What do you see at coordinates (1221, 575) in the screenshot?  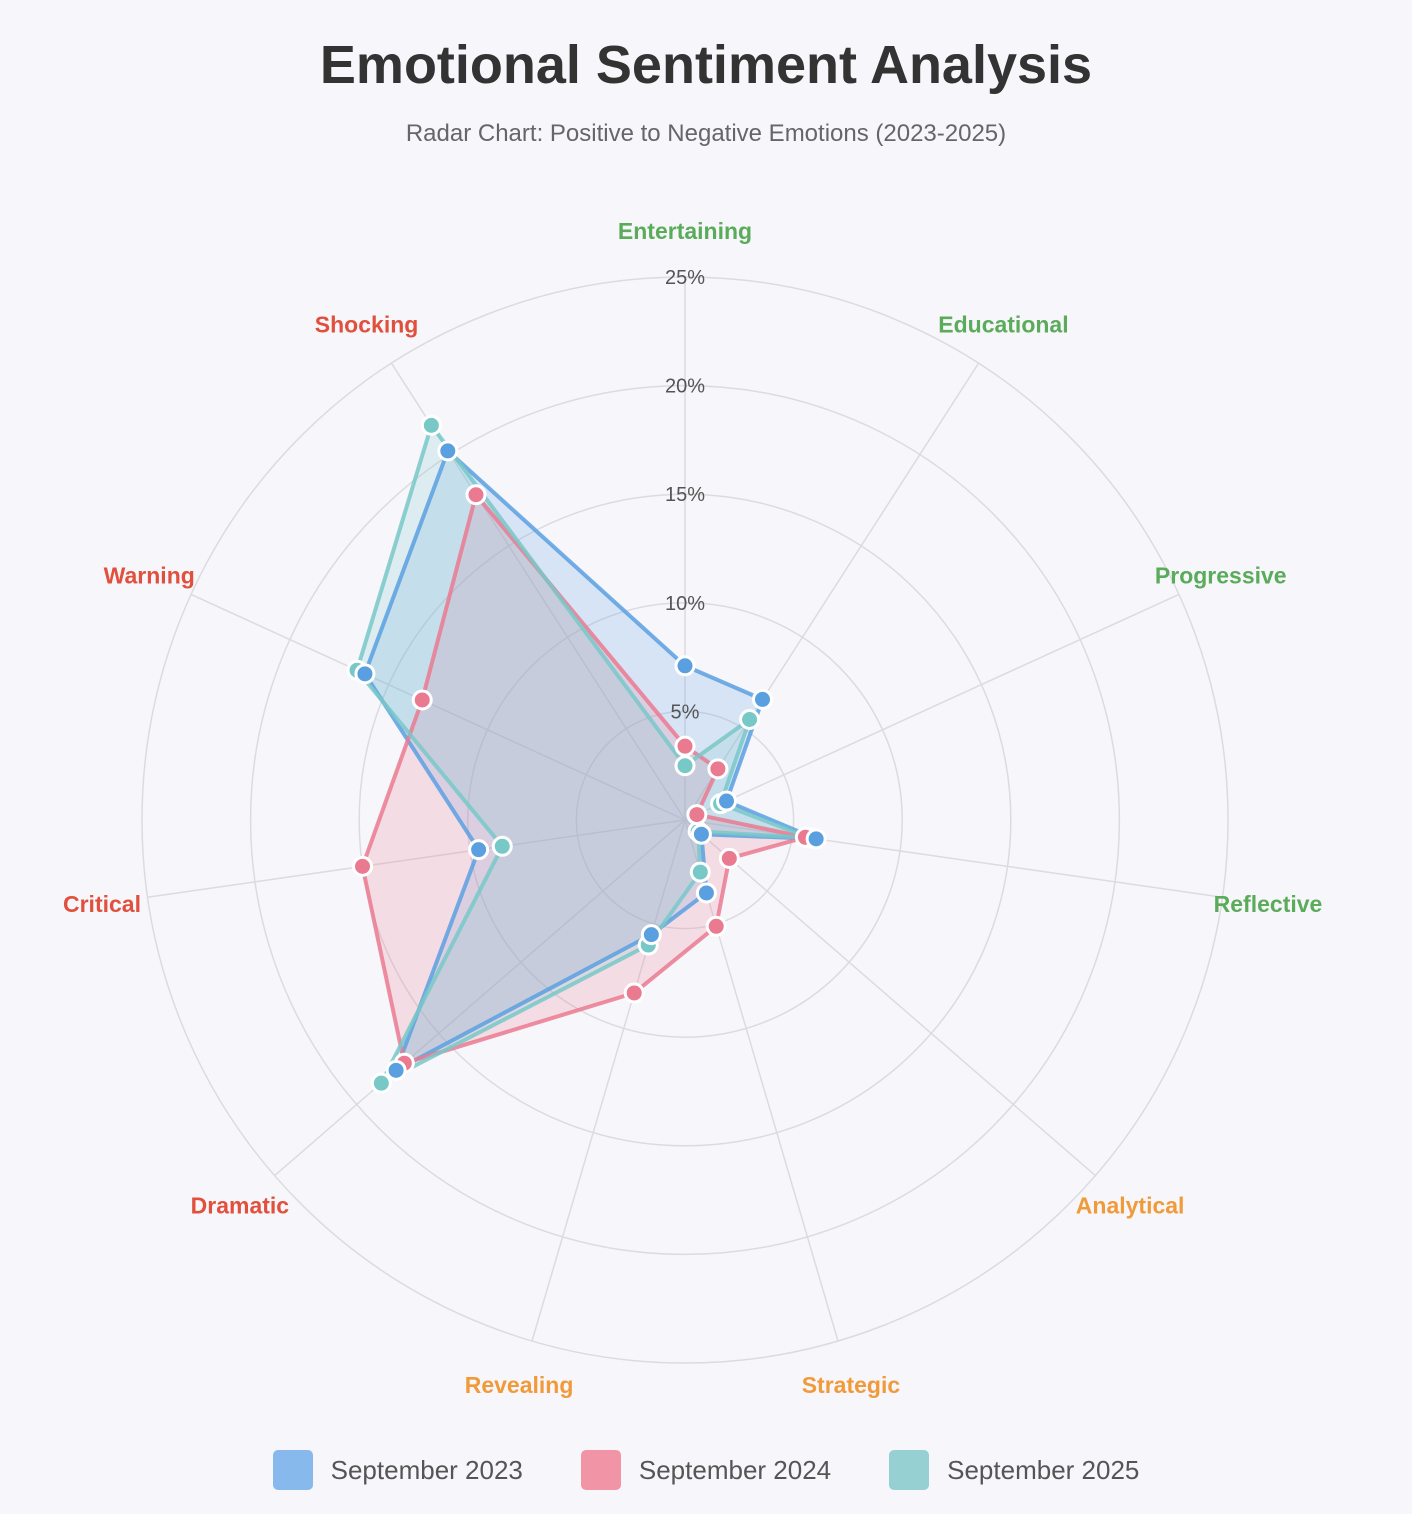 I see `axis-label-progressive: Progressive` at bounding box center [1221, 575].